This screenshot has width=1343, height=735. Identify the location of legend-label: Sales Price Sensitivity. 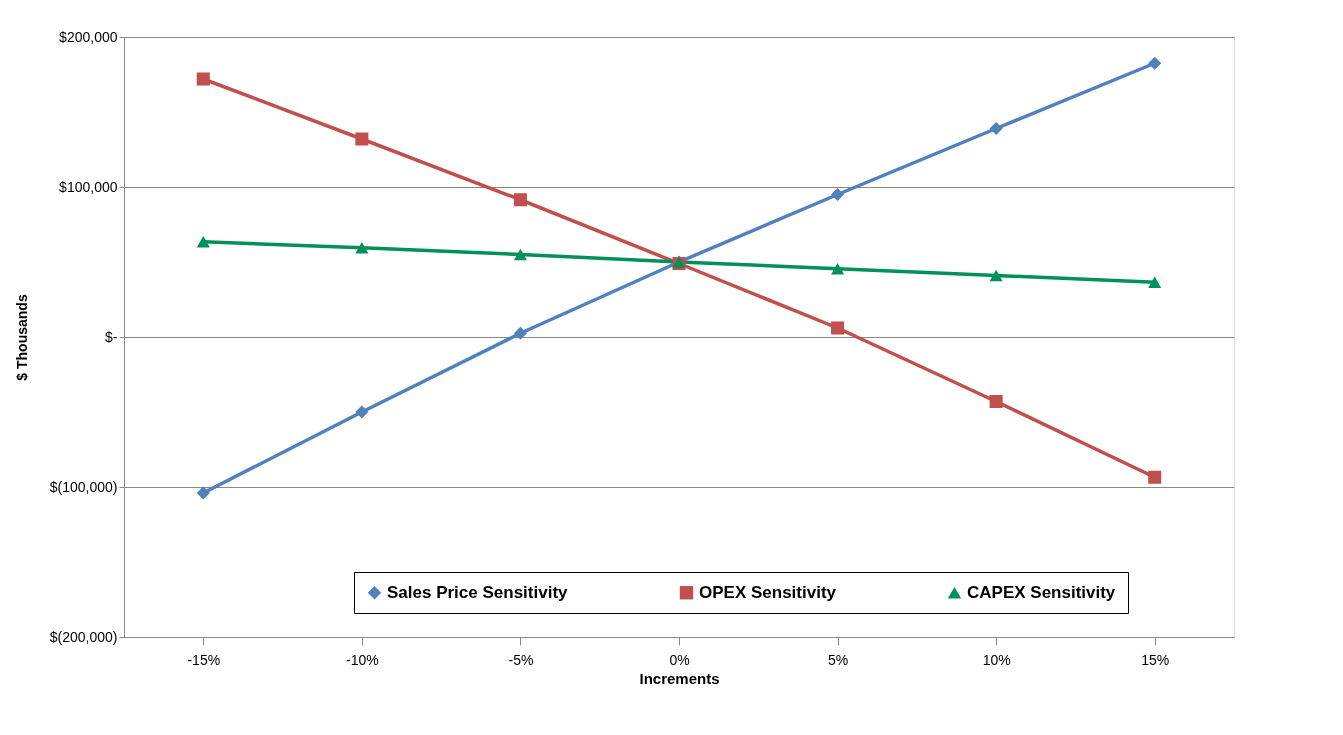
(478, 592).